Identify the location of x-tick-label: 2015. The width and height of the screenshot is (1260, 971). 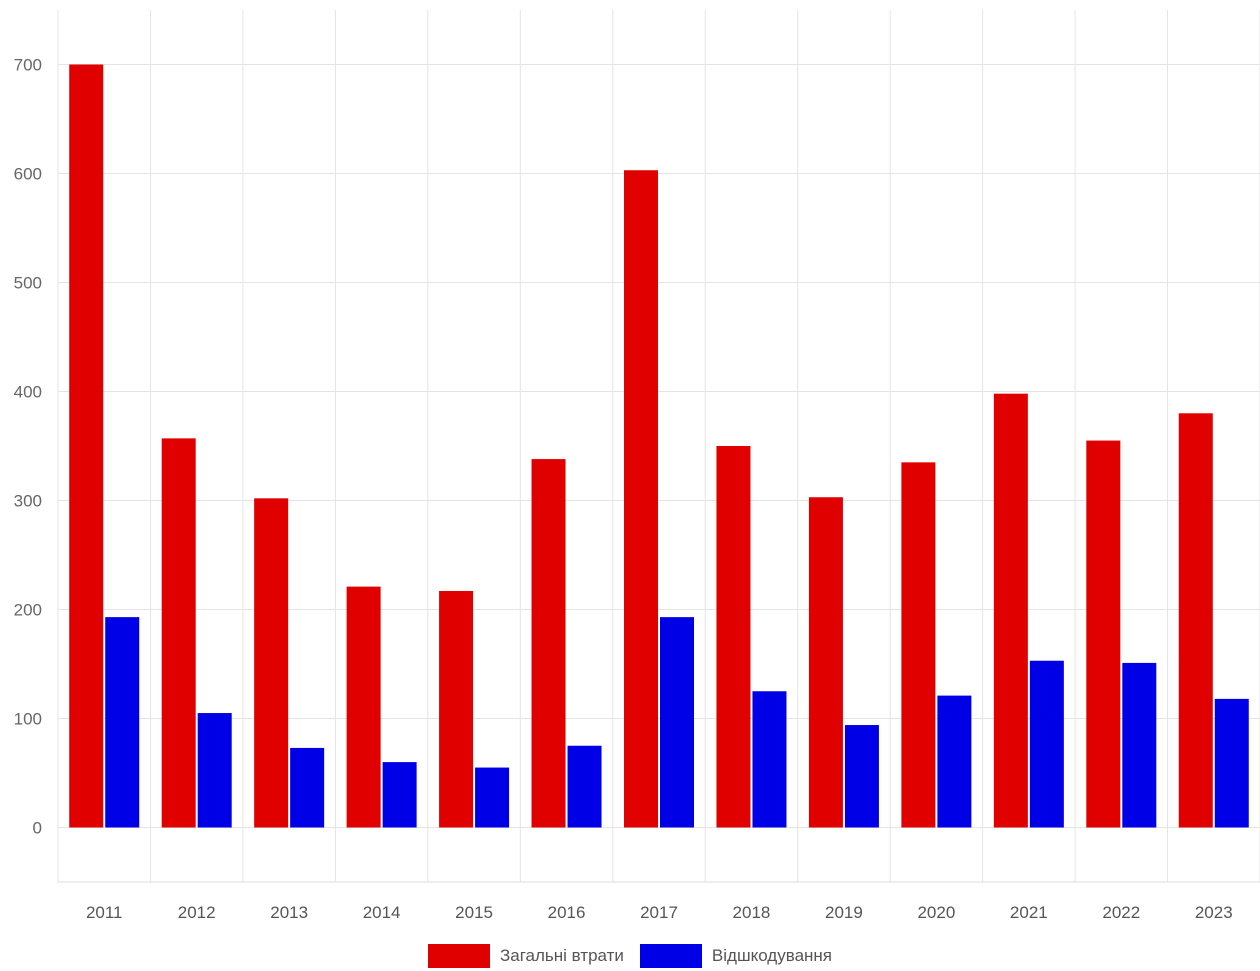
(474, 912).